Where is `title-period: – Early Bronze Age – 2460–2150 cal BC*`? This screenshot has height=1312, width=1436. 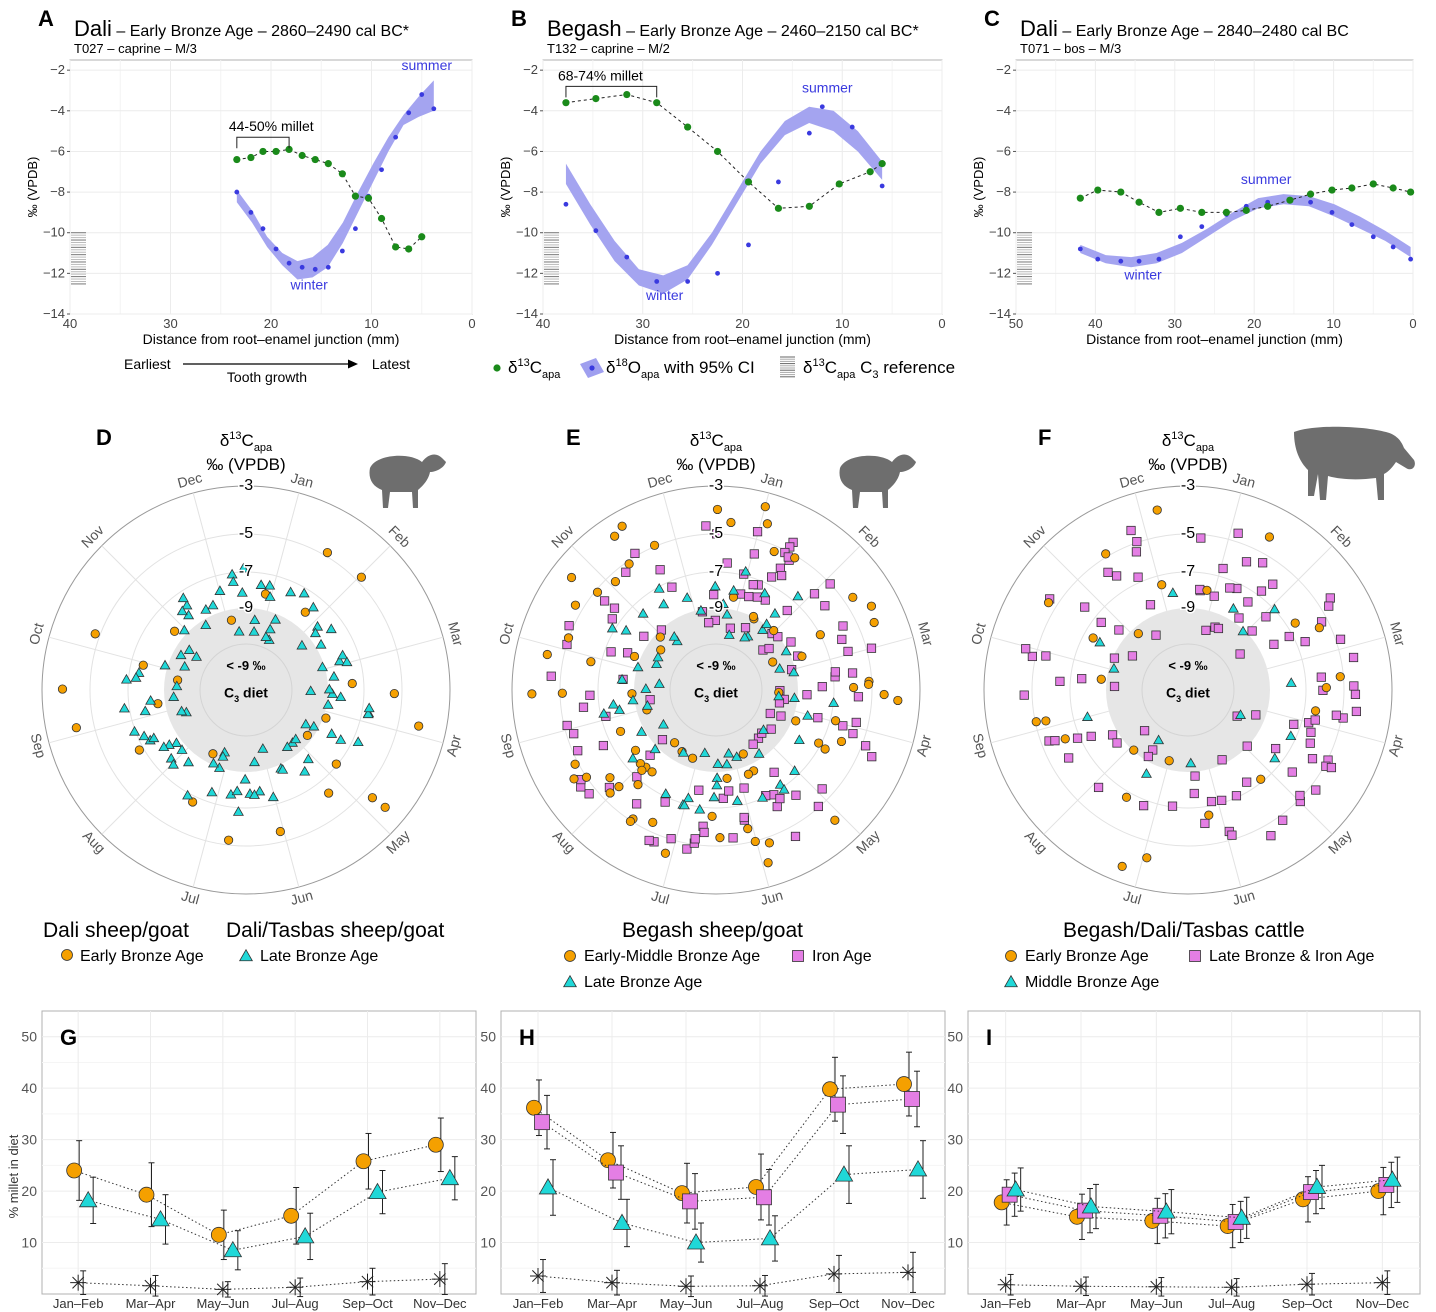 title-period: – Early Bronze Age – 2460–2150 cal BC* is located at coordinates (770, 31).